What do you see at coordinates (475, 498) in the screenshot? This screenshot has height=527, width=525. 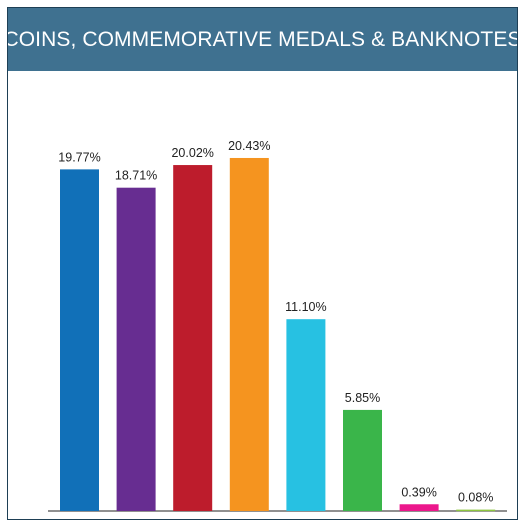 I see `bar-value-label-8: 0.08%` at bounding box center [475, 498].